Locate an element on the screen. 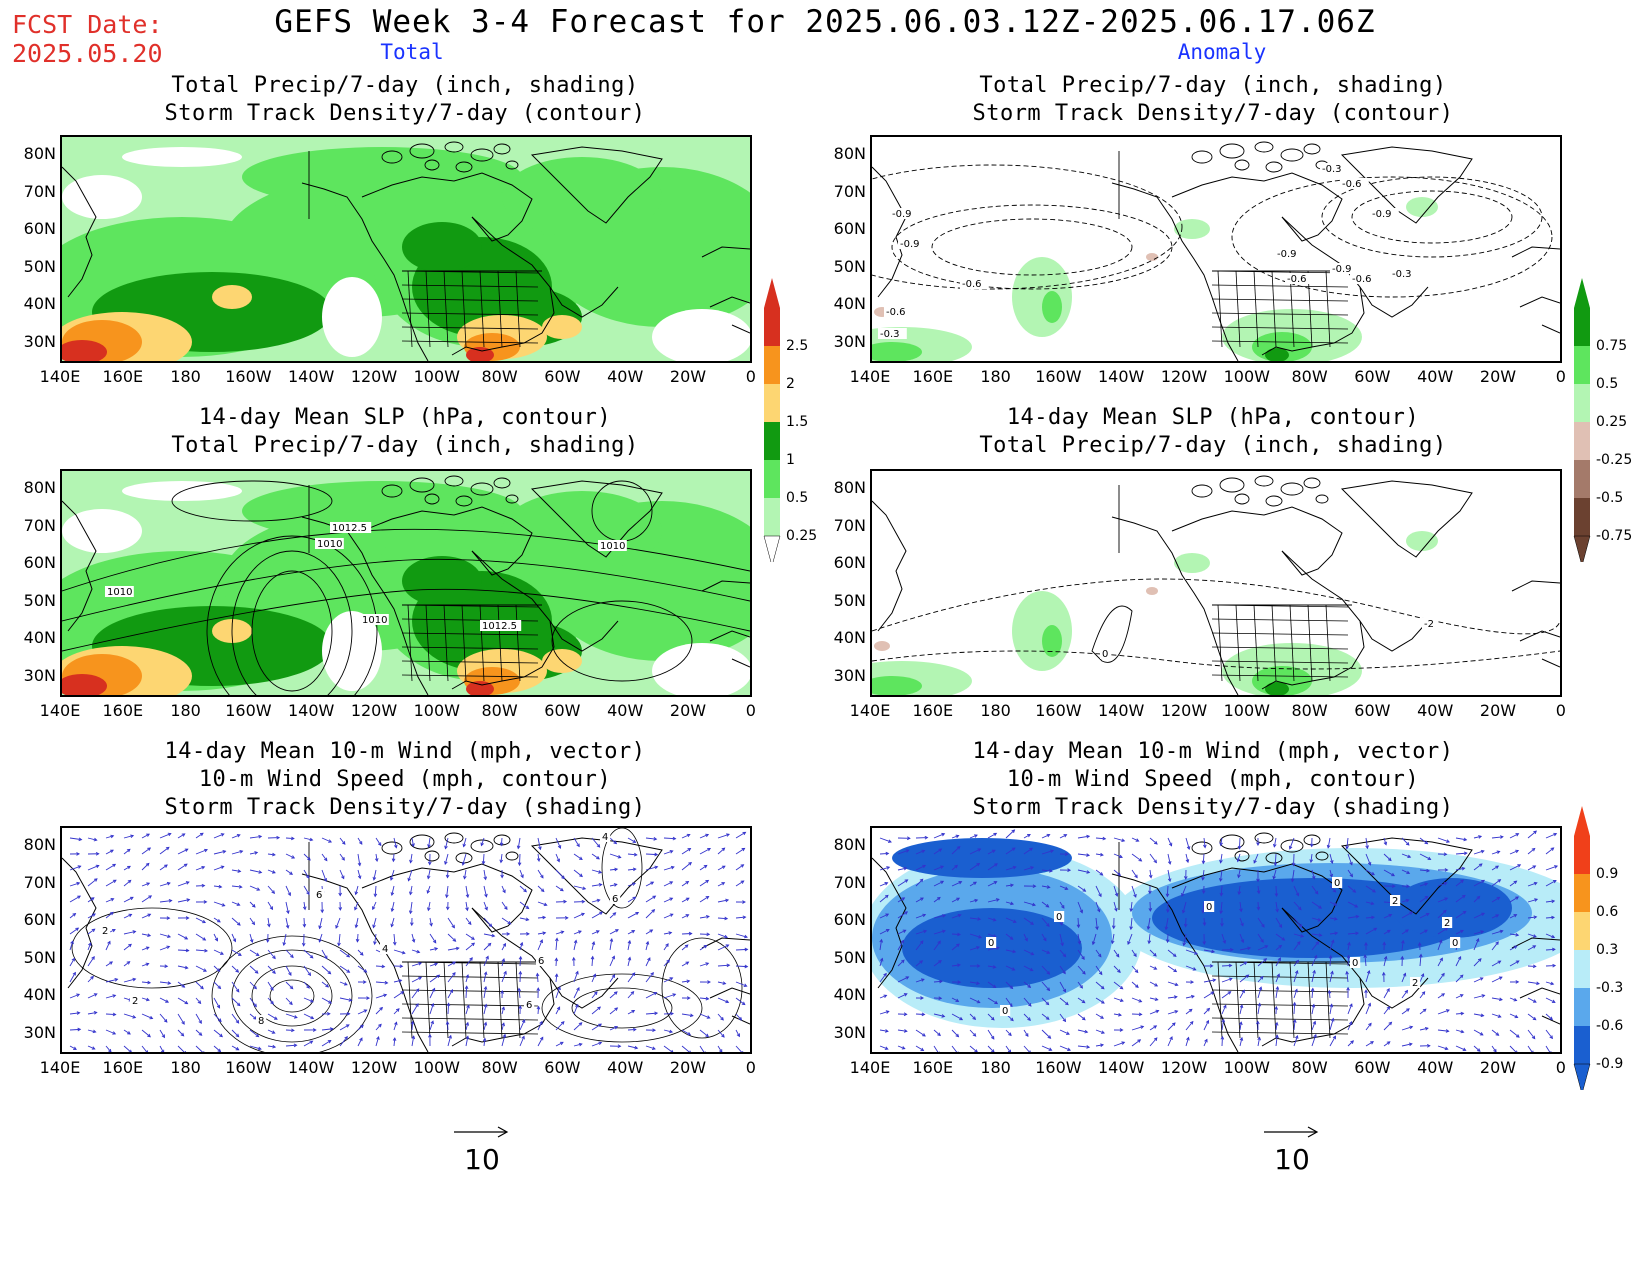 The width and height of the screenshot is (1650, 1275). svg-text: 0 is located at coordinates (1455, 943).